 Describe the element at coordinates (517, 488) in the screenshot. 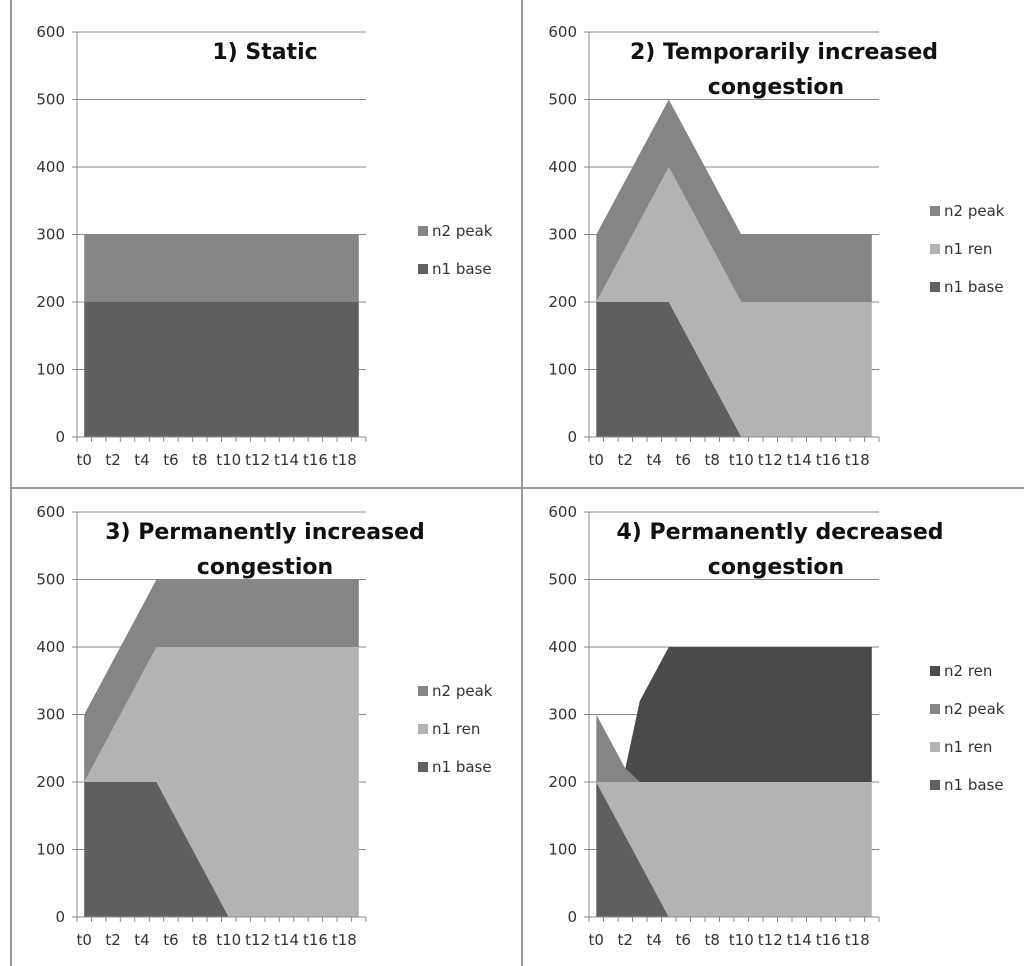

I see `horizontal-divider` at that location.